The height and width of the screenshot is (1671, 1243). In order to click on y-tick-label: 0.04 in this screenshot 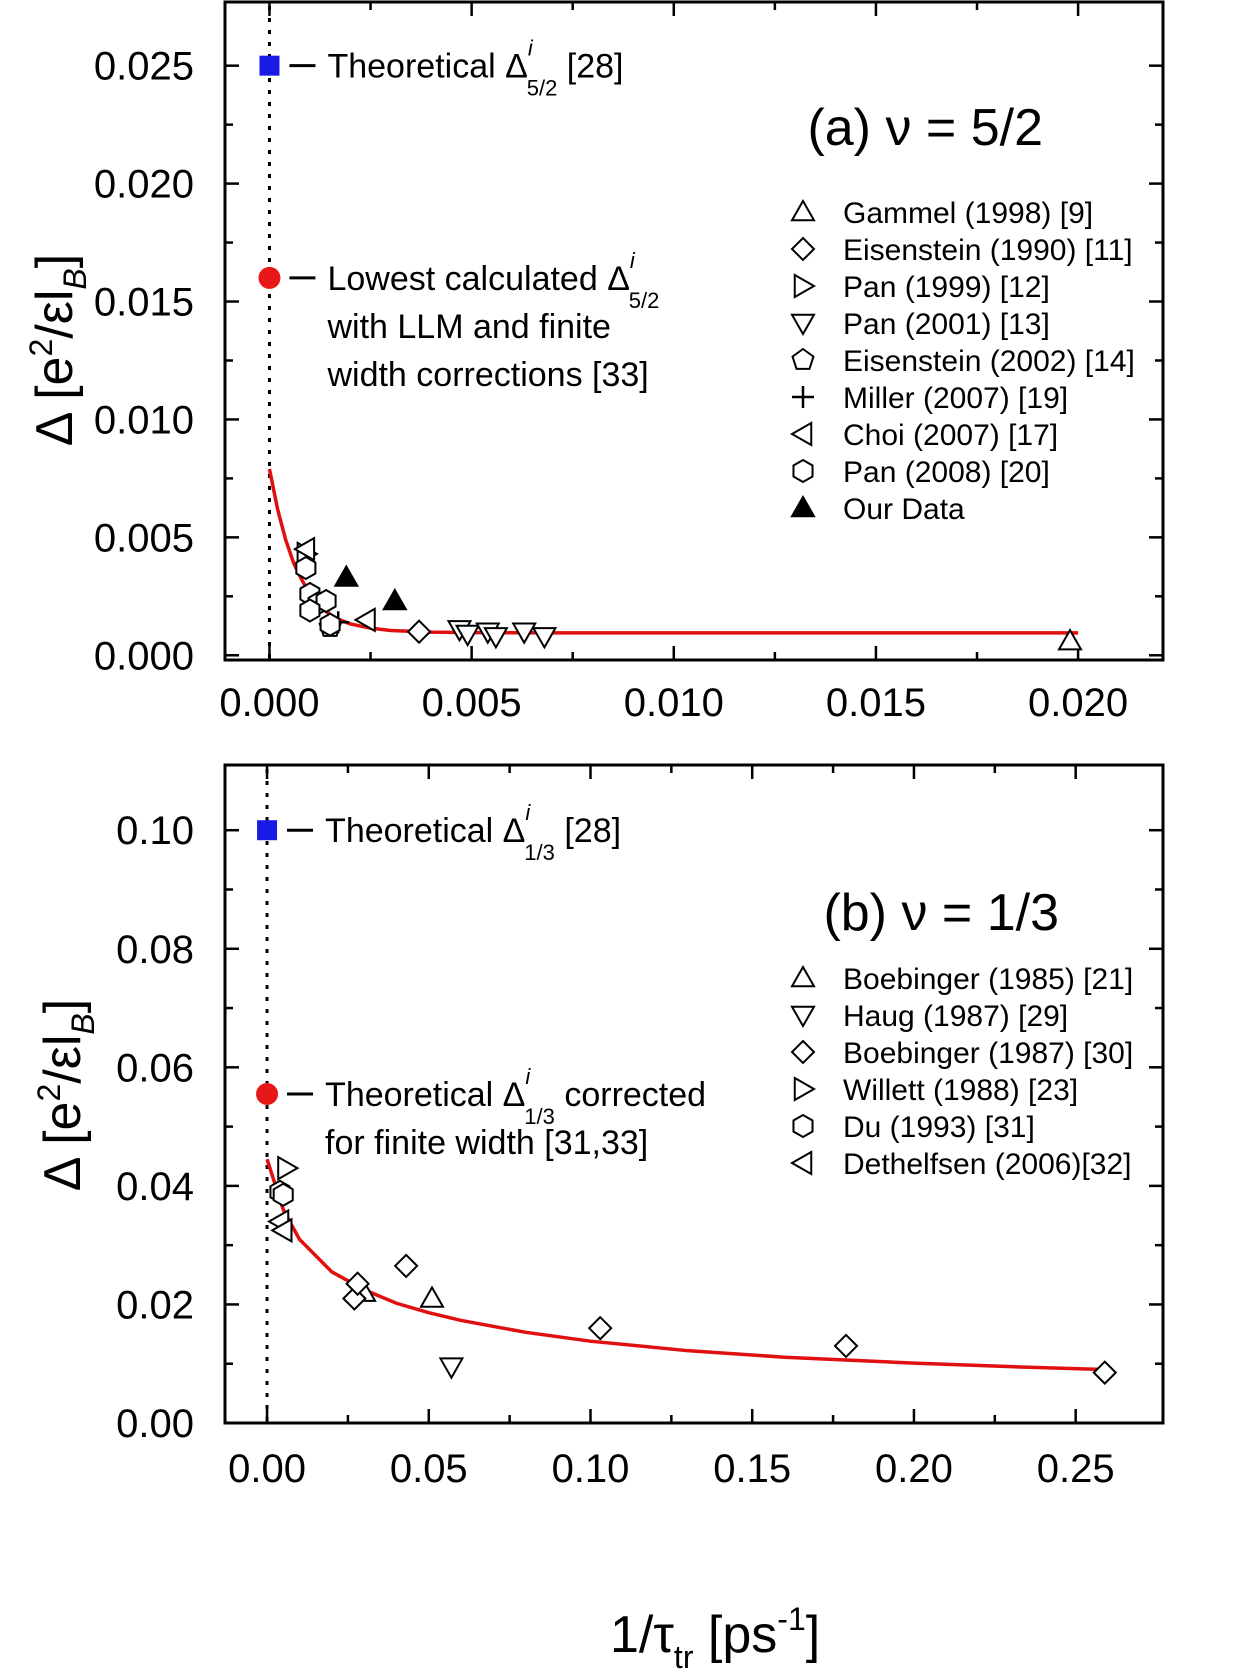, I will do `click(155, 1187)`.